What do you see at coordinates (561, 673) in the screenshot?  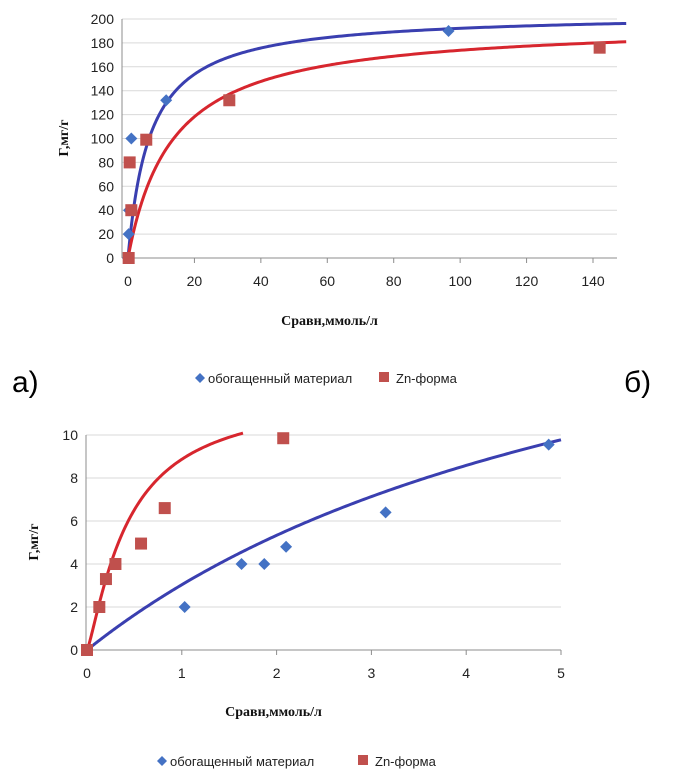 I see `x-tick-label: 5` at bounding box center [561, 673].